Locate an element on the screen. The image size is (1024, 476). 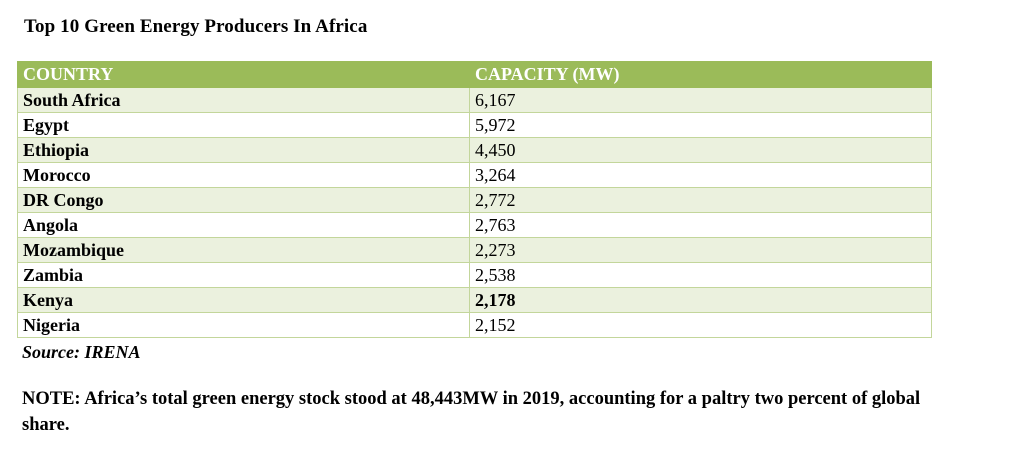
column-header-country: COUNTRY is located at coordinates (243, 74).